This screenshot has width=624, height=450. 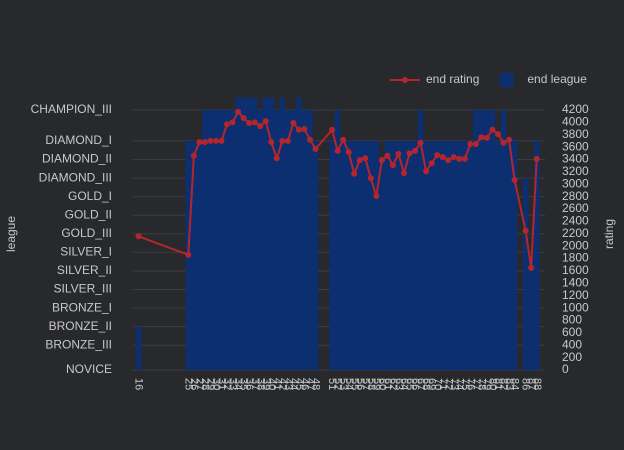 I want to click on y2-tick-label: 0, so click(x=565, y=369).